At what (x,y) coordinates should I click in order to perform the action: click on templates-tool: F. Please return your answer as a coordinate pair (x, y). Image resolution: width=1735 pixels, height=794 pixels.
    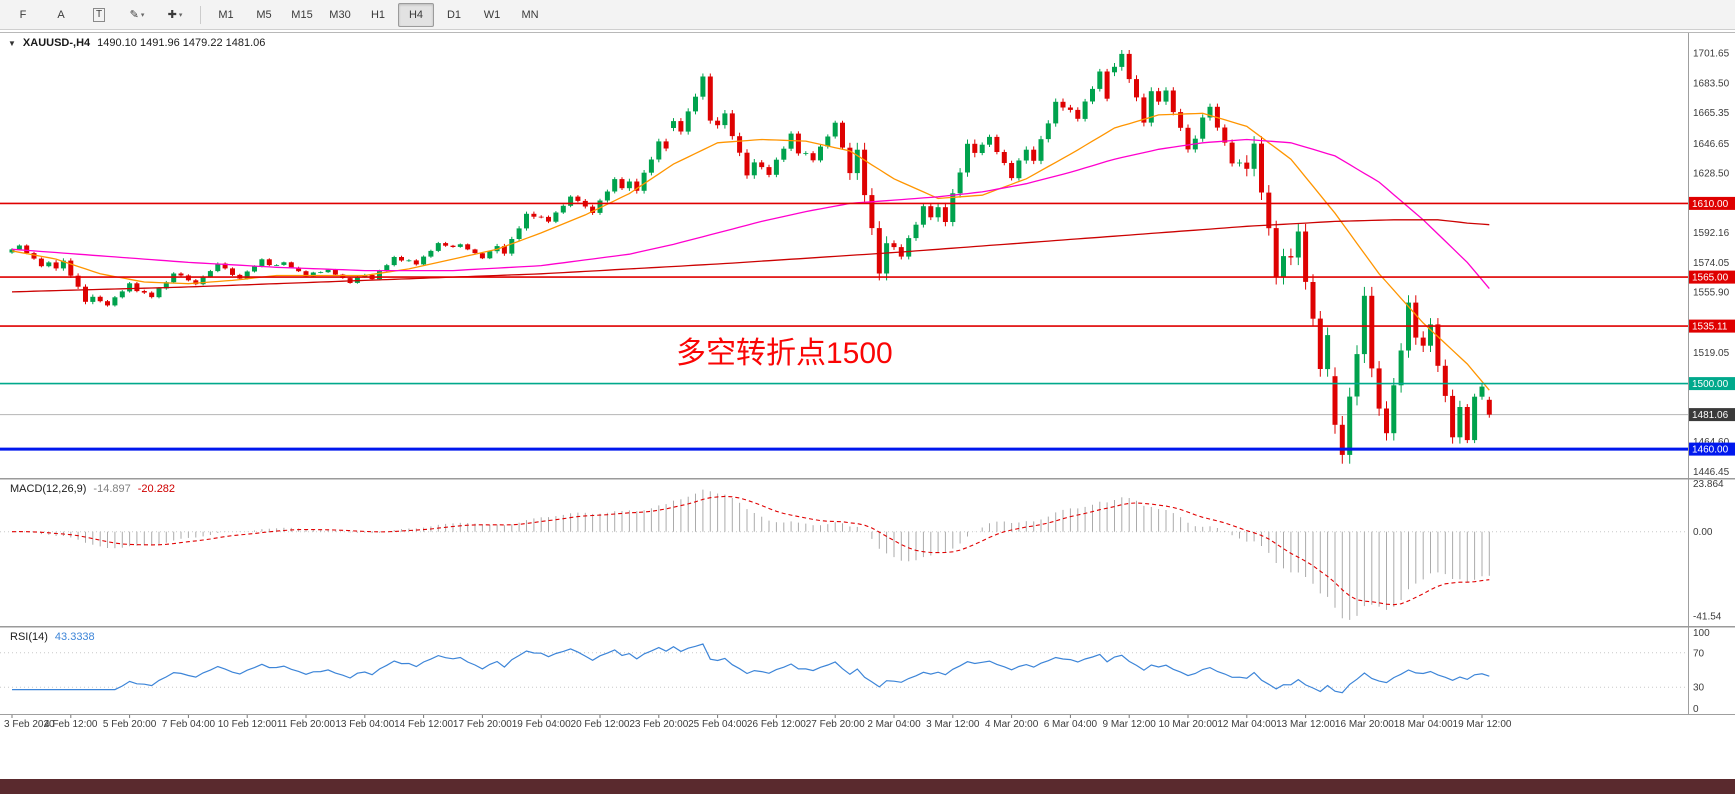
    Looking at the image, I should click on (23, 15).